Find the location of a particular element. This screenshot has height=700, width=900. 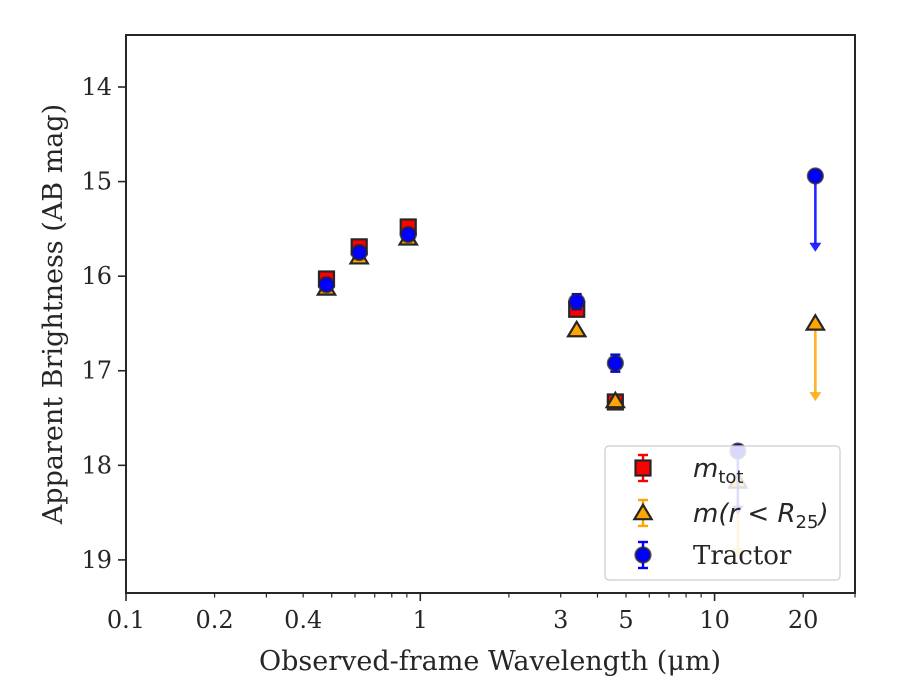

y-tick-label: 16 is located at coordinates (96, 276).